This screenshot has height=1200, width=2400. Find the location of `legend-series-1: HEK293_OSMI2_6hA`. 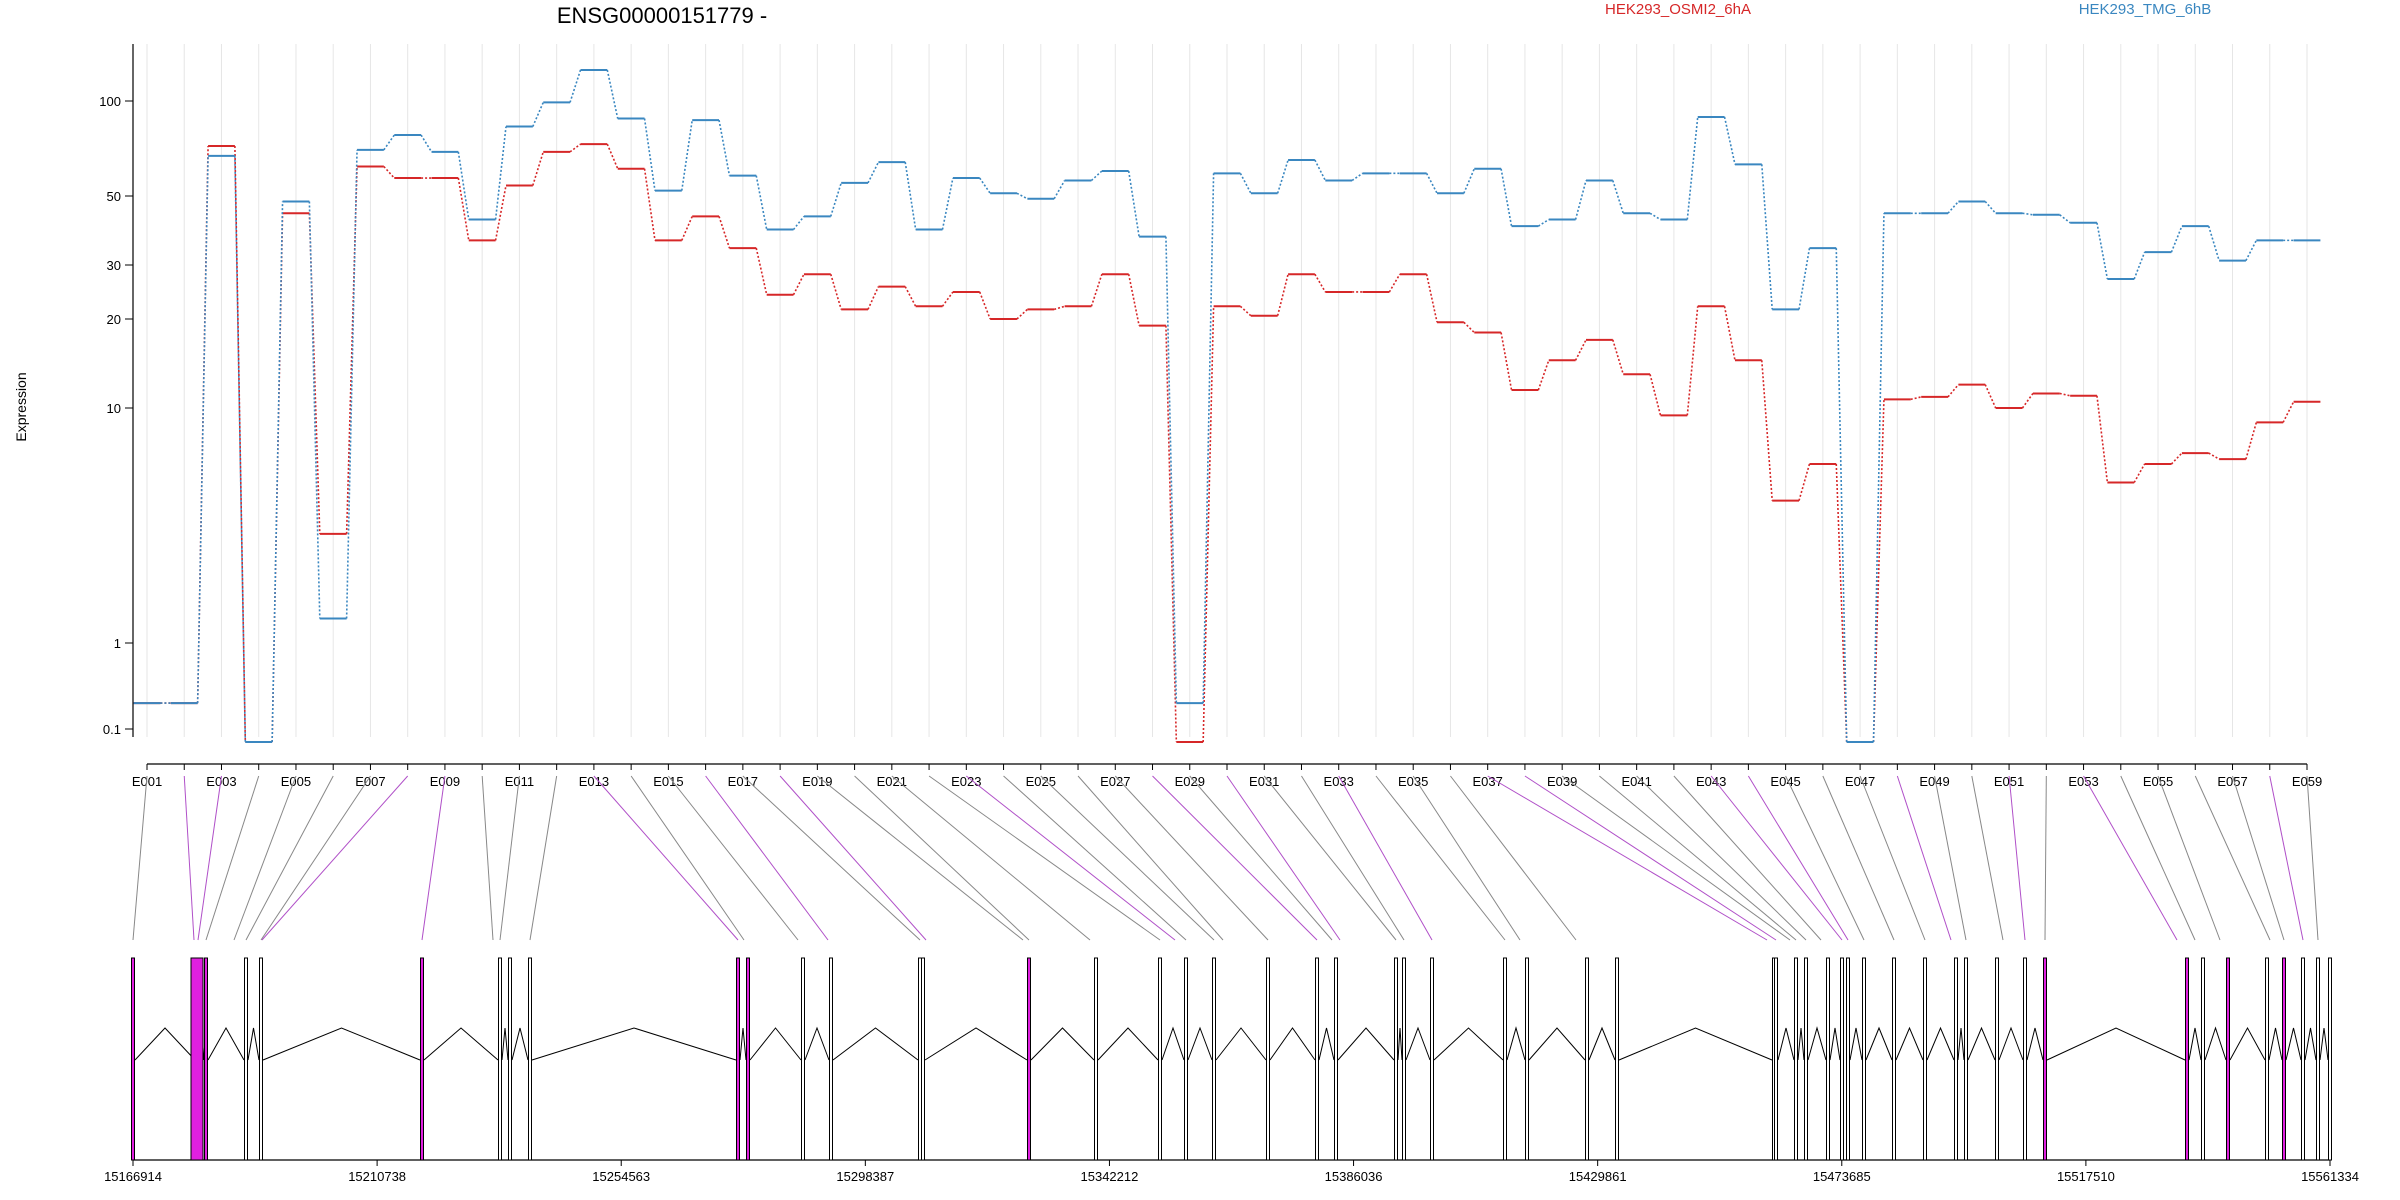

legend-series-1: HEK293_OSMI2_6hA is located at coordinates (1678, 9).